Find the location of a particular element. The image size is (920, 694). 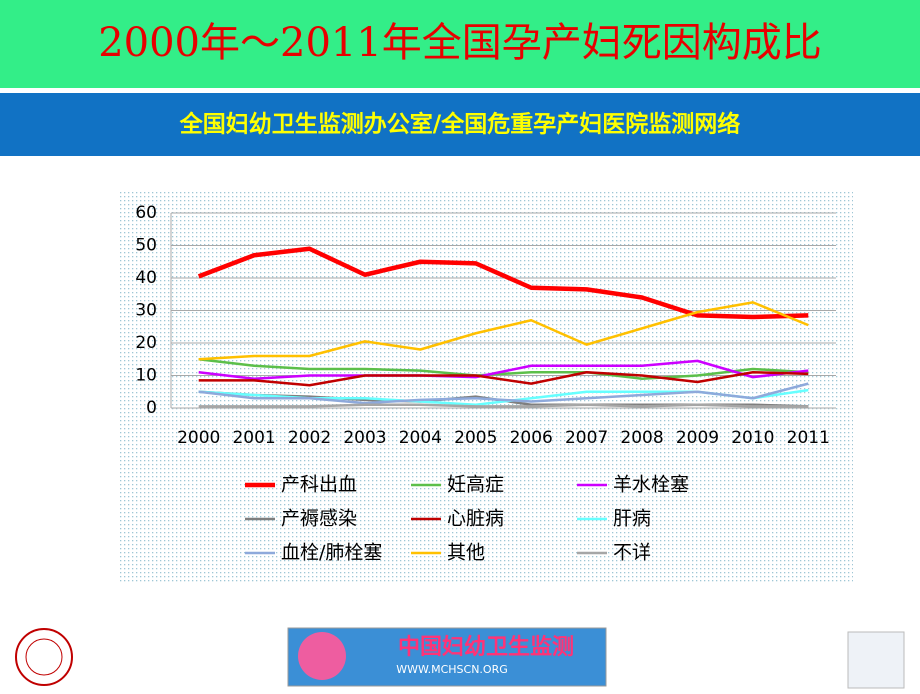

y-tick-label: 10 is located at coordinates (146, 376).